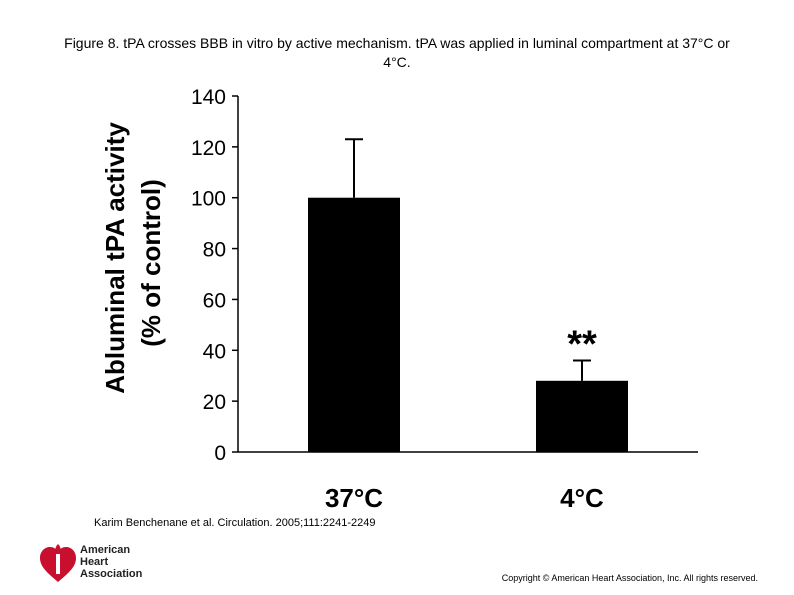 Image resolution: width=794 pixels, height=595 pixels. Describe the element at coordinates (111, 574) in the screenshot. I see `logo-text-line3: Association` at that location.